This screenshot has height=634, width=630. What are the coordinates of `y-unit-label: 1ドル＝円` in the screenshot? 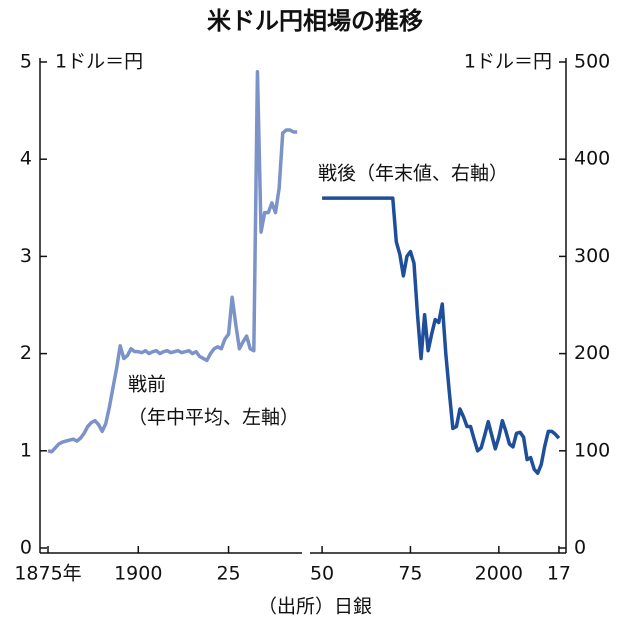 It's located at (99, 62).